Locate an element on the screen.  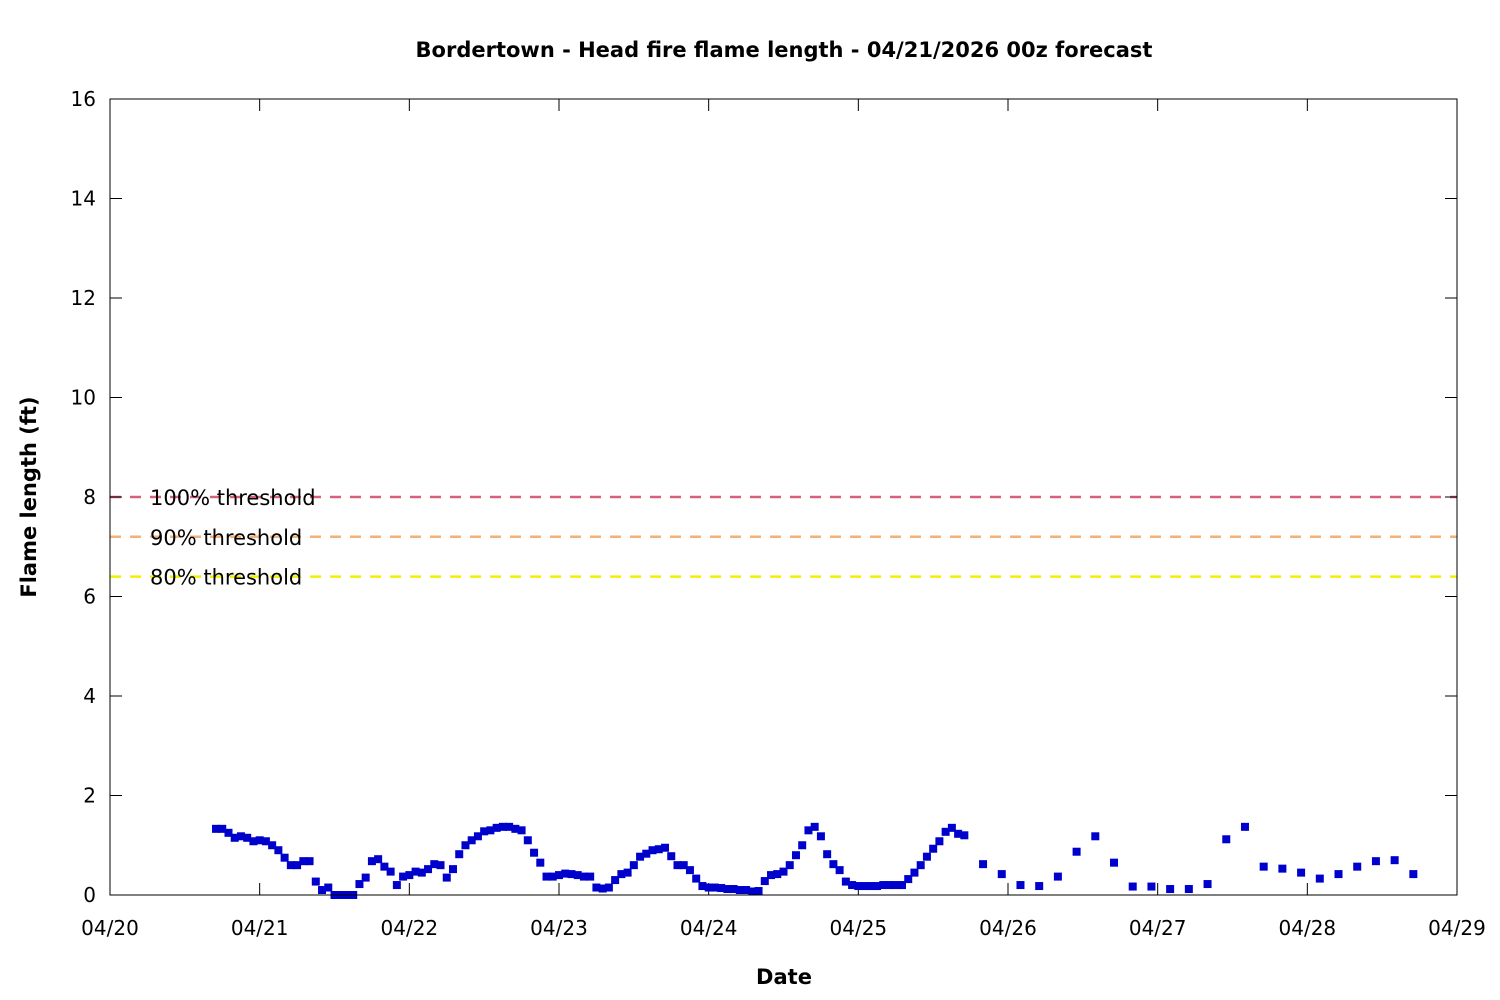
threshold-lines: 100% threshold 90% threshold 80% threshold is located at coordinates (783, 538).